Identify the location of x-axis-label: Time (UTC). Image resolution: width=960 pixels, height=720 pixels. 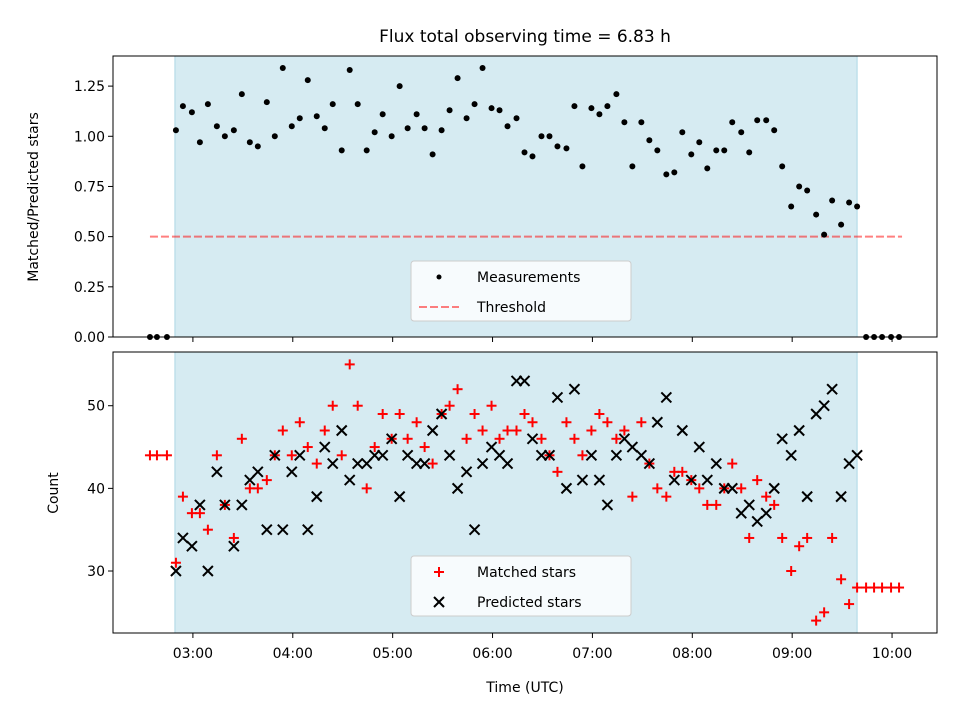
(524, 688).